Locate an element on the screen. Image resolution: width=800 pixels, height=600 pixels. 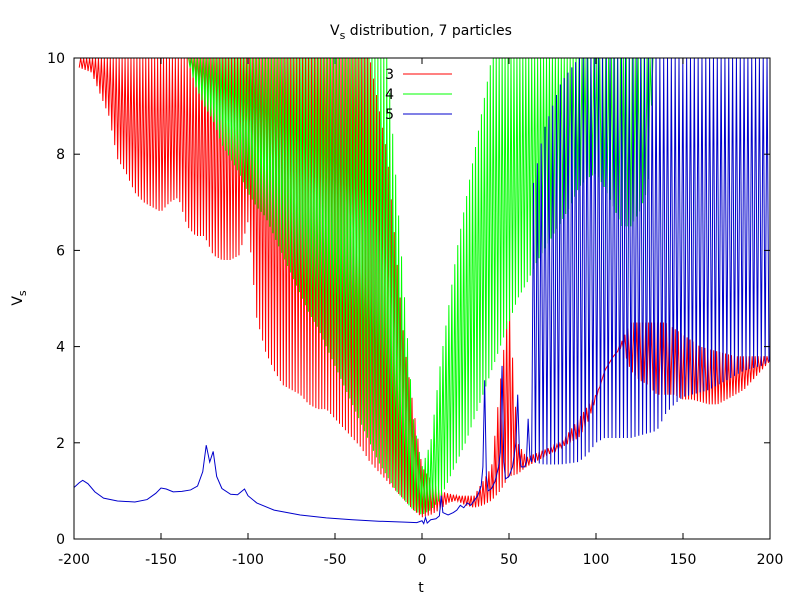
x-tick-label: 200 is located at coordinates (770, 560).